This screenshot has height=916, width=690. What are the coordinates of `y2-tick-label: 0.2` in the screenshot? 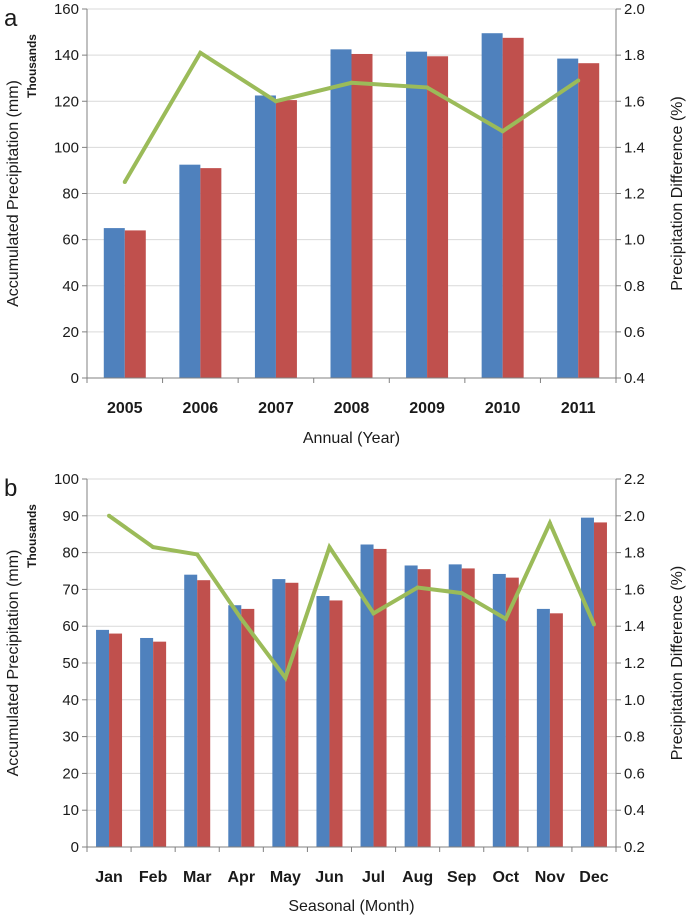 It's located at (634, 847).